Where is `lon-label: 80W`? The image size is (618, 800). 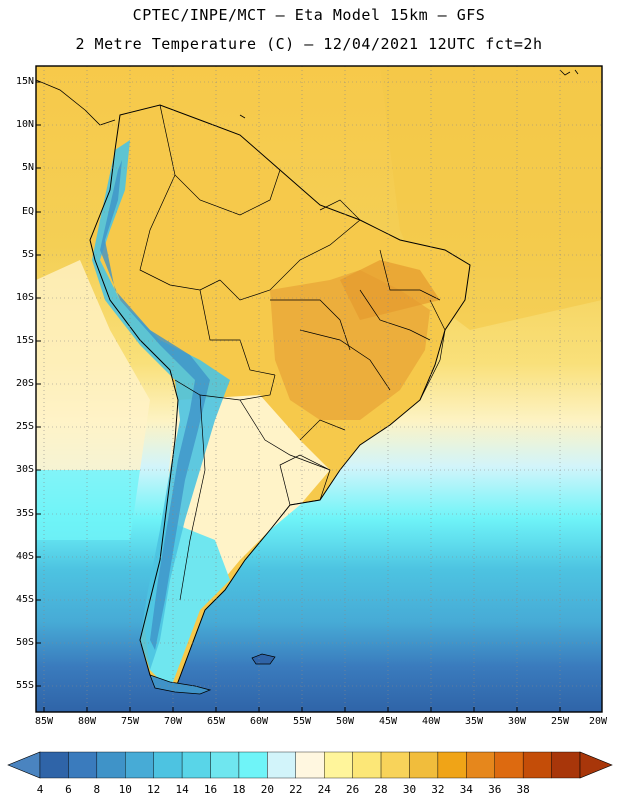
lon-label: 80W is located at coordinates (87, 721).